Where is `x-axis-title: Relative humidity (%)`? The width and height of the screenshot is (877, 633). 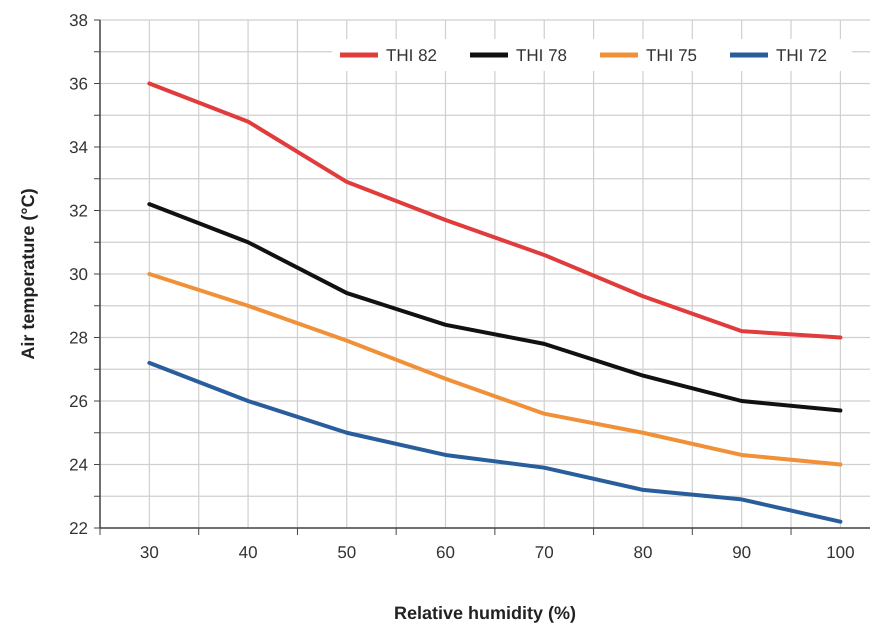
x-axis-title: Relative humidity (%) is located at coordinates (485, 613).